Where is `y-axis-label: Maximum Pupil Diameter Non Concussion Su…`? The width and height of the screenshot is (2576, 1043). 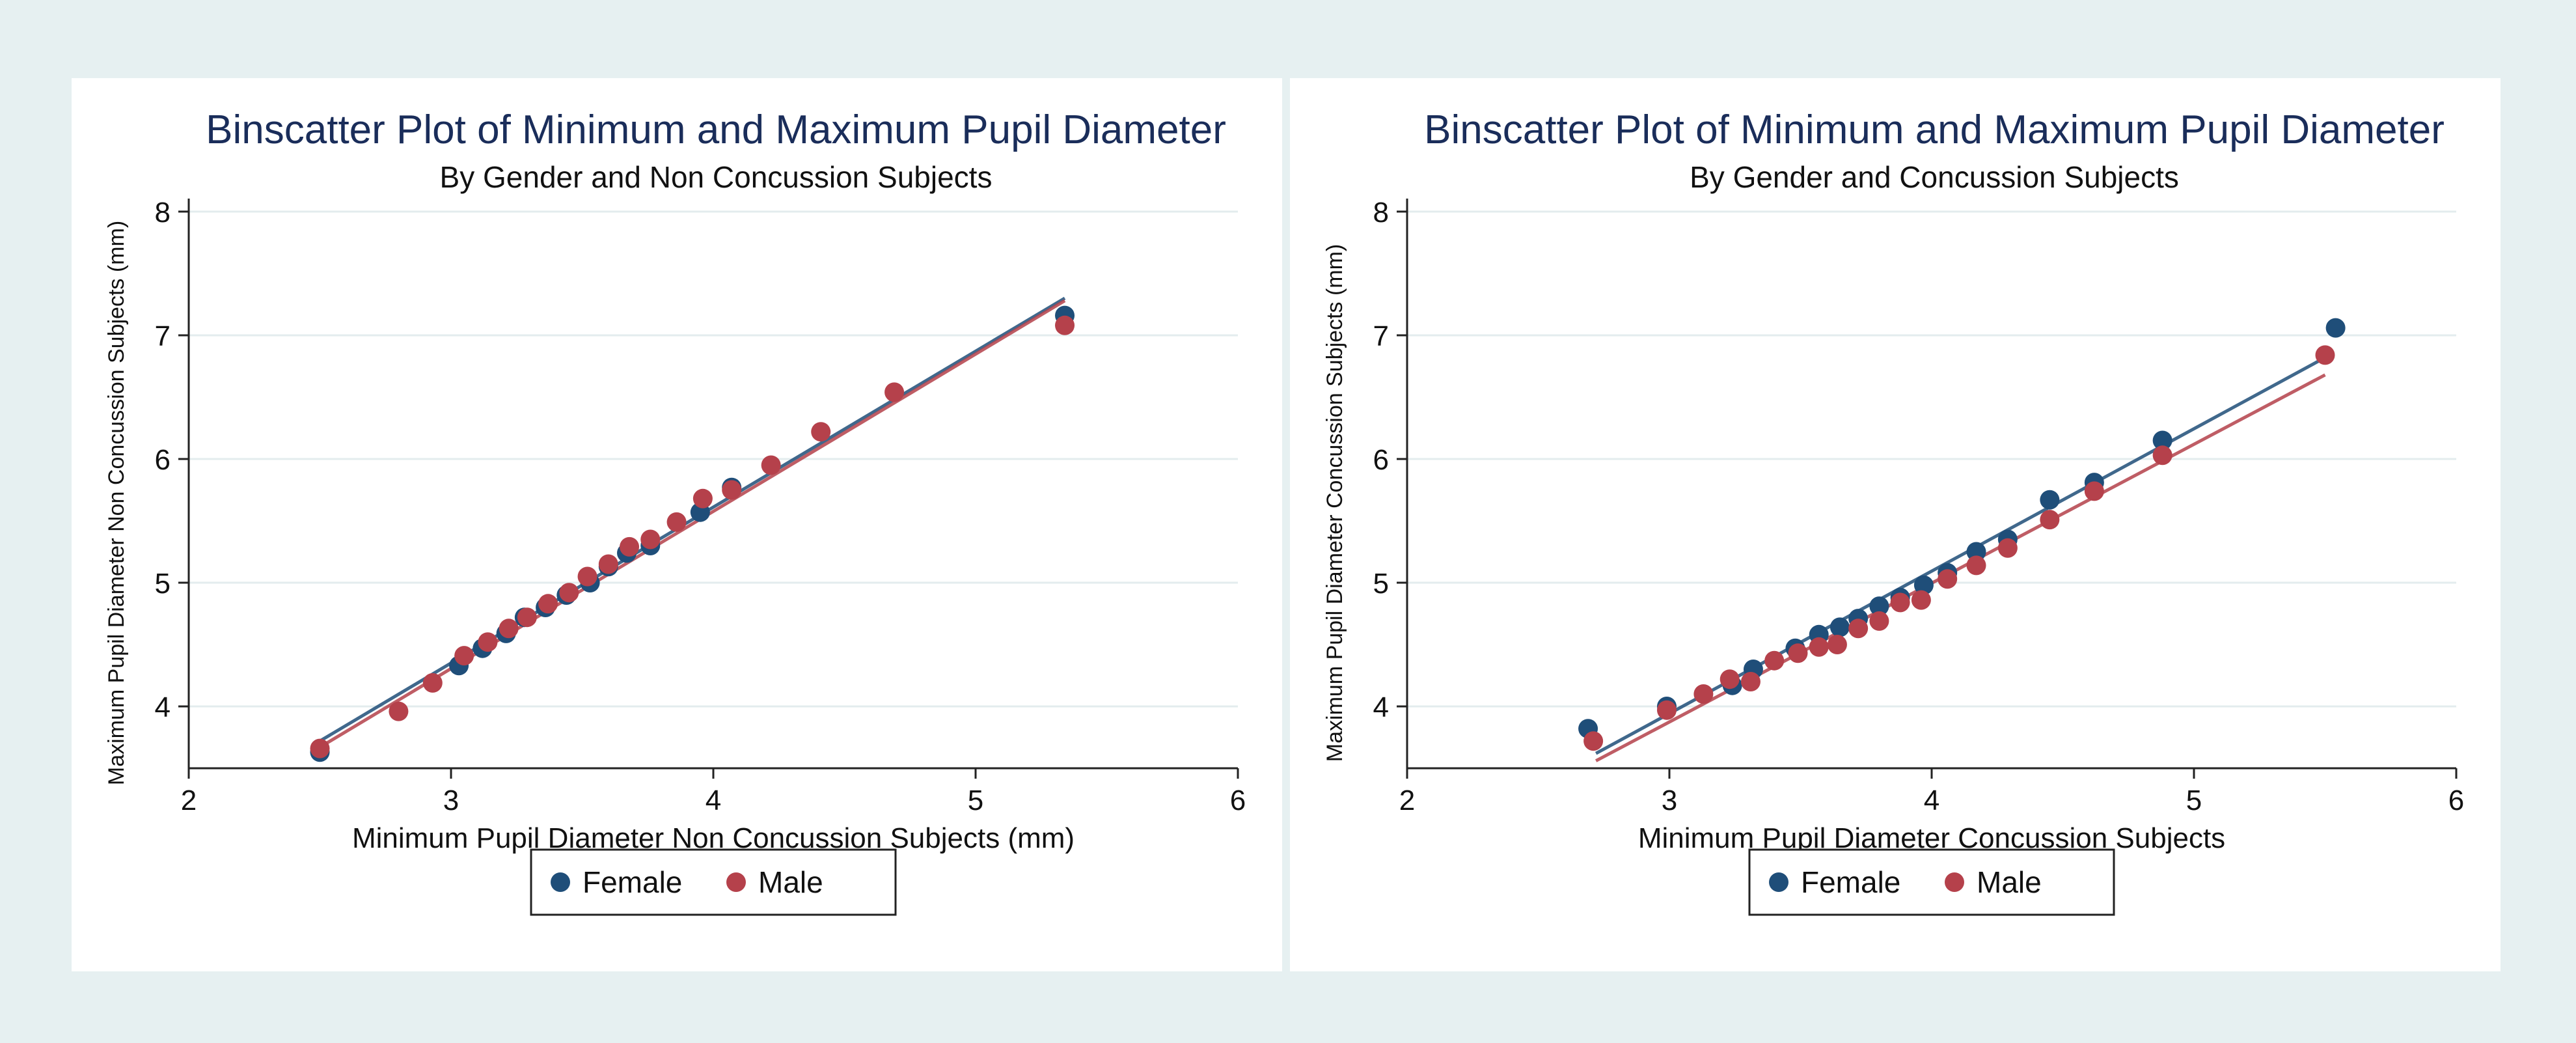 y-axis-label: Maximum Pupil Diameter Non Concussion Su… is located at coordinates (117, 503).